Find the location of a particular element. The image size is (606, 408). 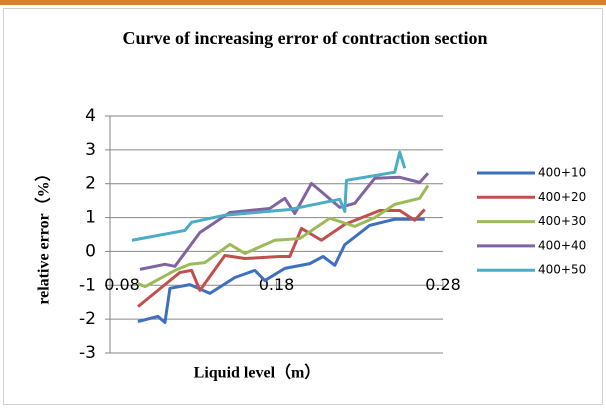

y-tick-label: -1 is located at coordinates (87, 285).